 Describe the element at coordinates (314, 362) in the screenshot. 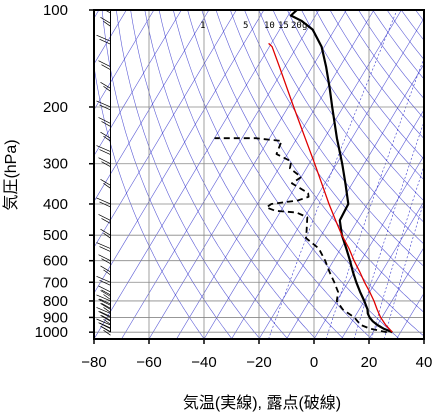

I see `x-tick-label: 0` at that location.